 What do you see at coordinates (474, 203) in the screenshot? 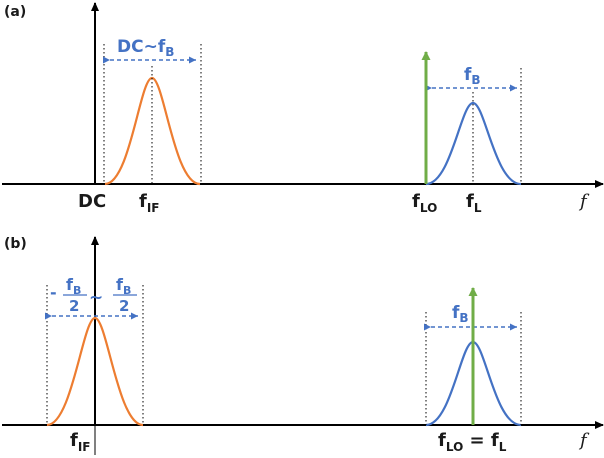
I see `panel-a-fl-label: fL` at bounding box center [474, 203].